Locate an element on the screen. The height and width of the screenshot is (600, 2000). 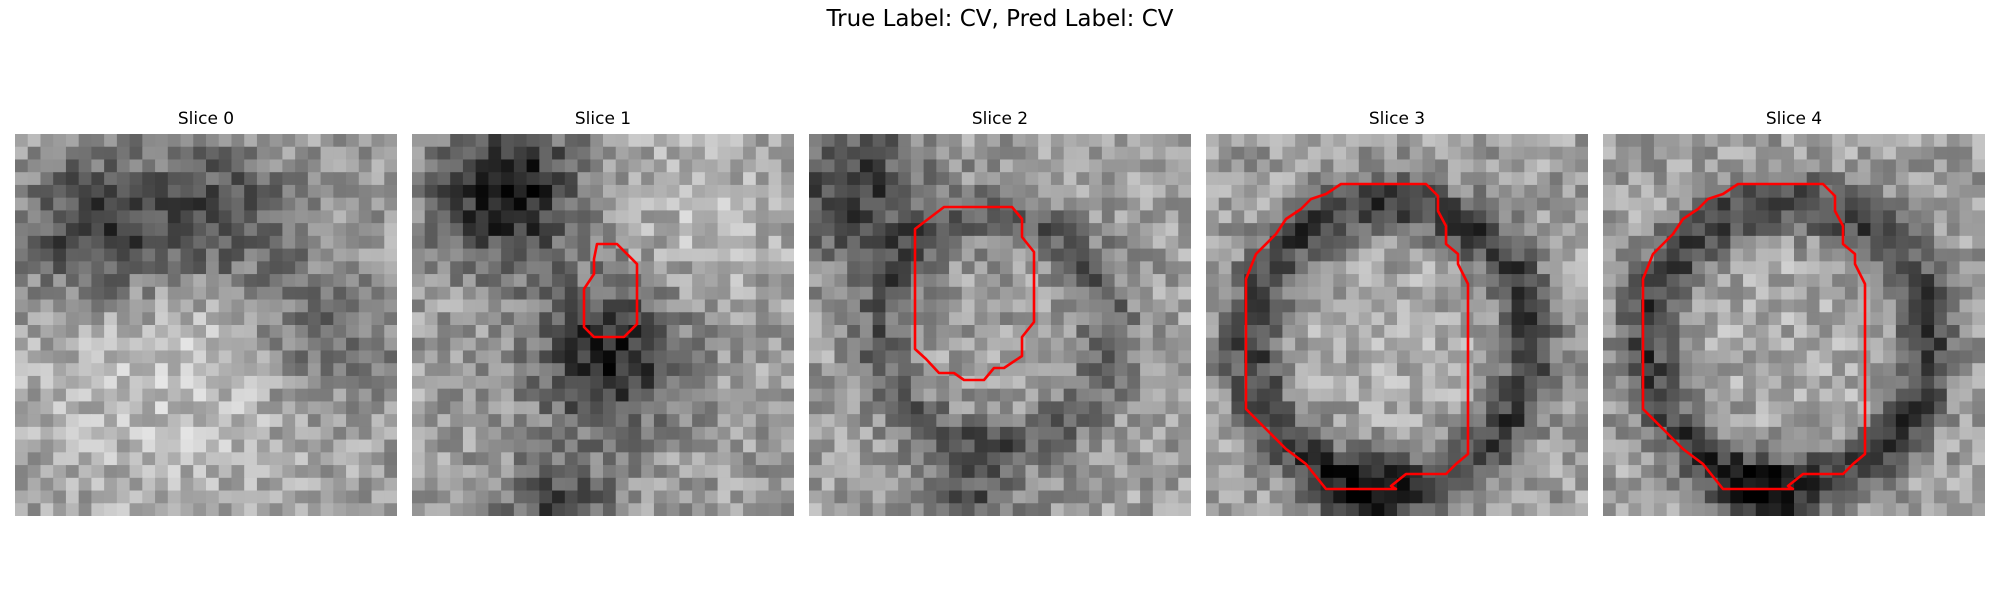
slice-panel-3: Slice 3 is located at coordinates (1397, 312).